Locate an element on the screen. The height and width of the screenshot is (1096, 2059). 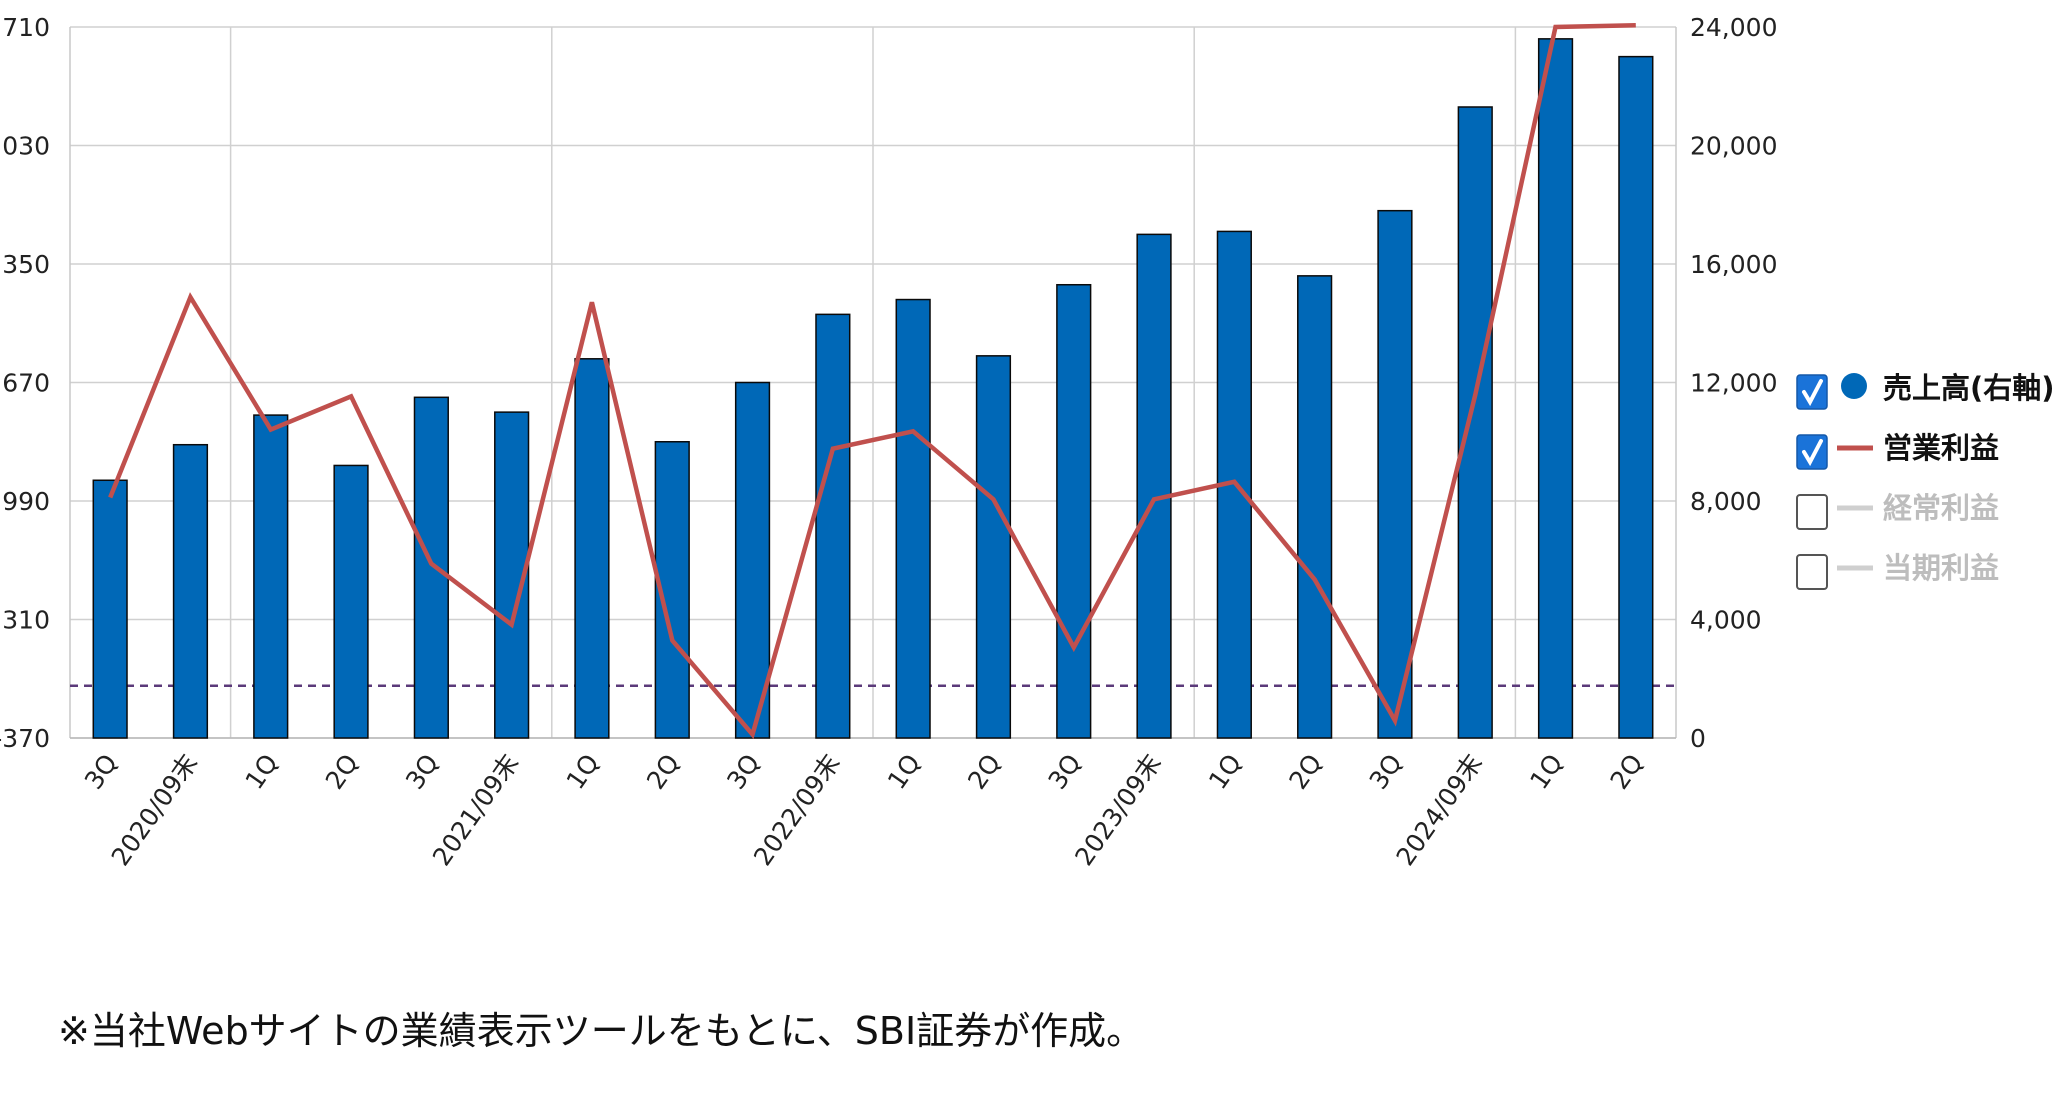
left-axis-tick-label: 2,350 is located at coordinates (25, 264).